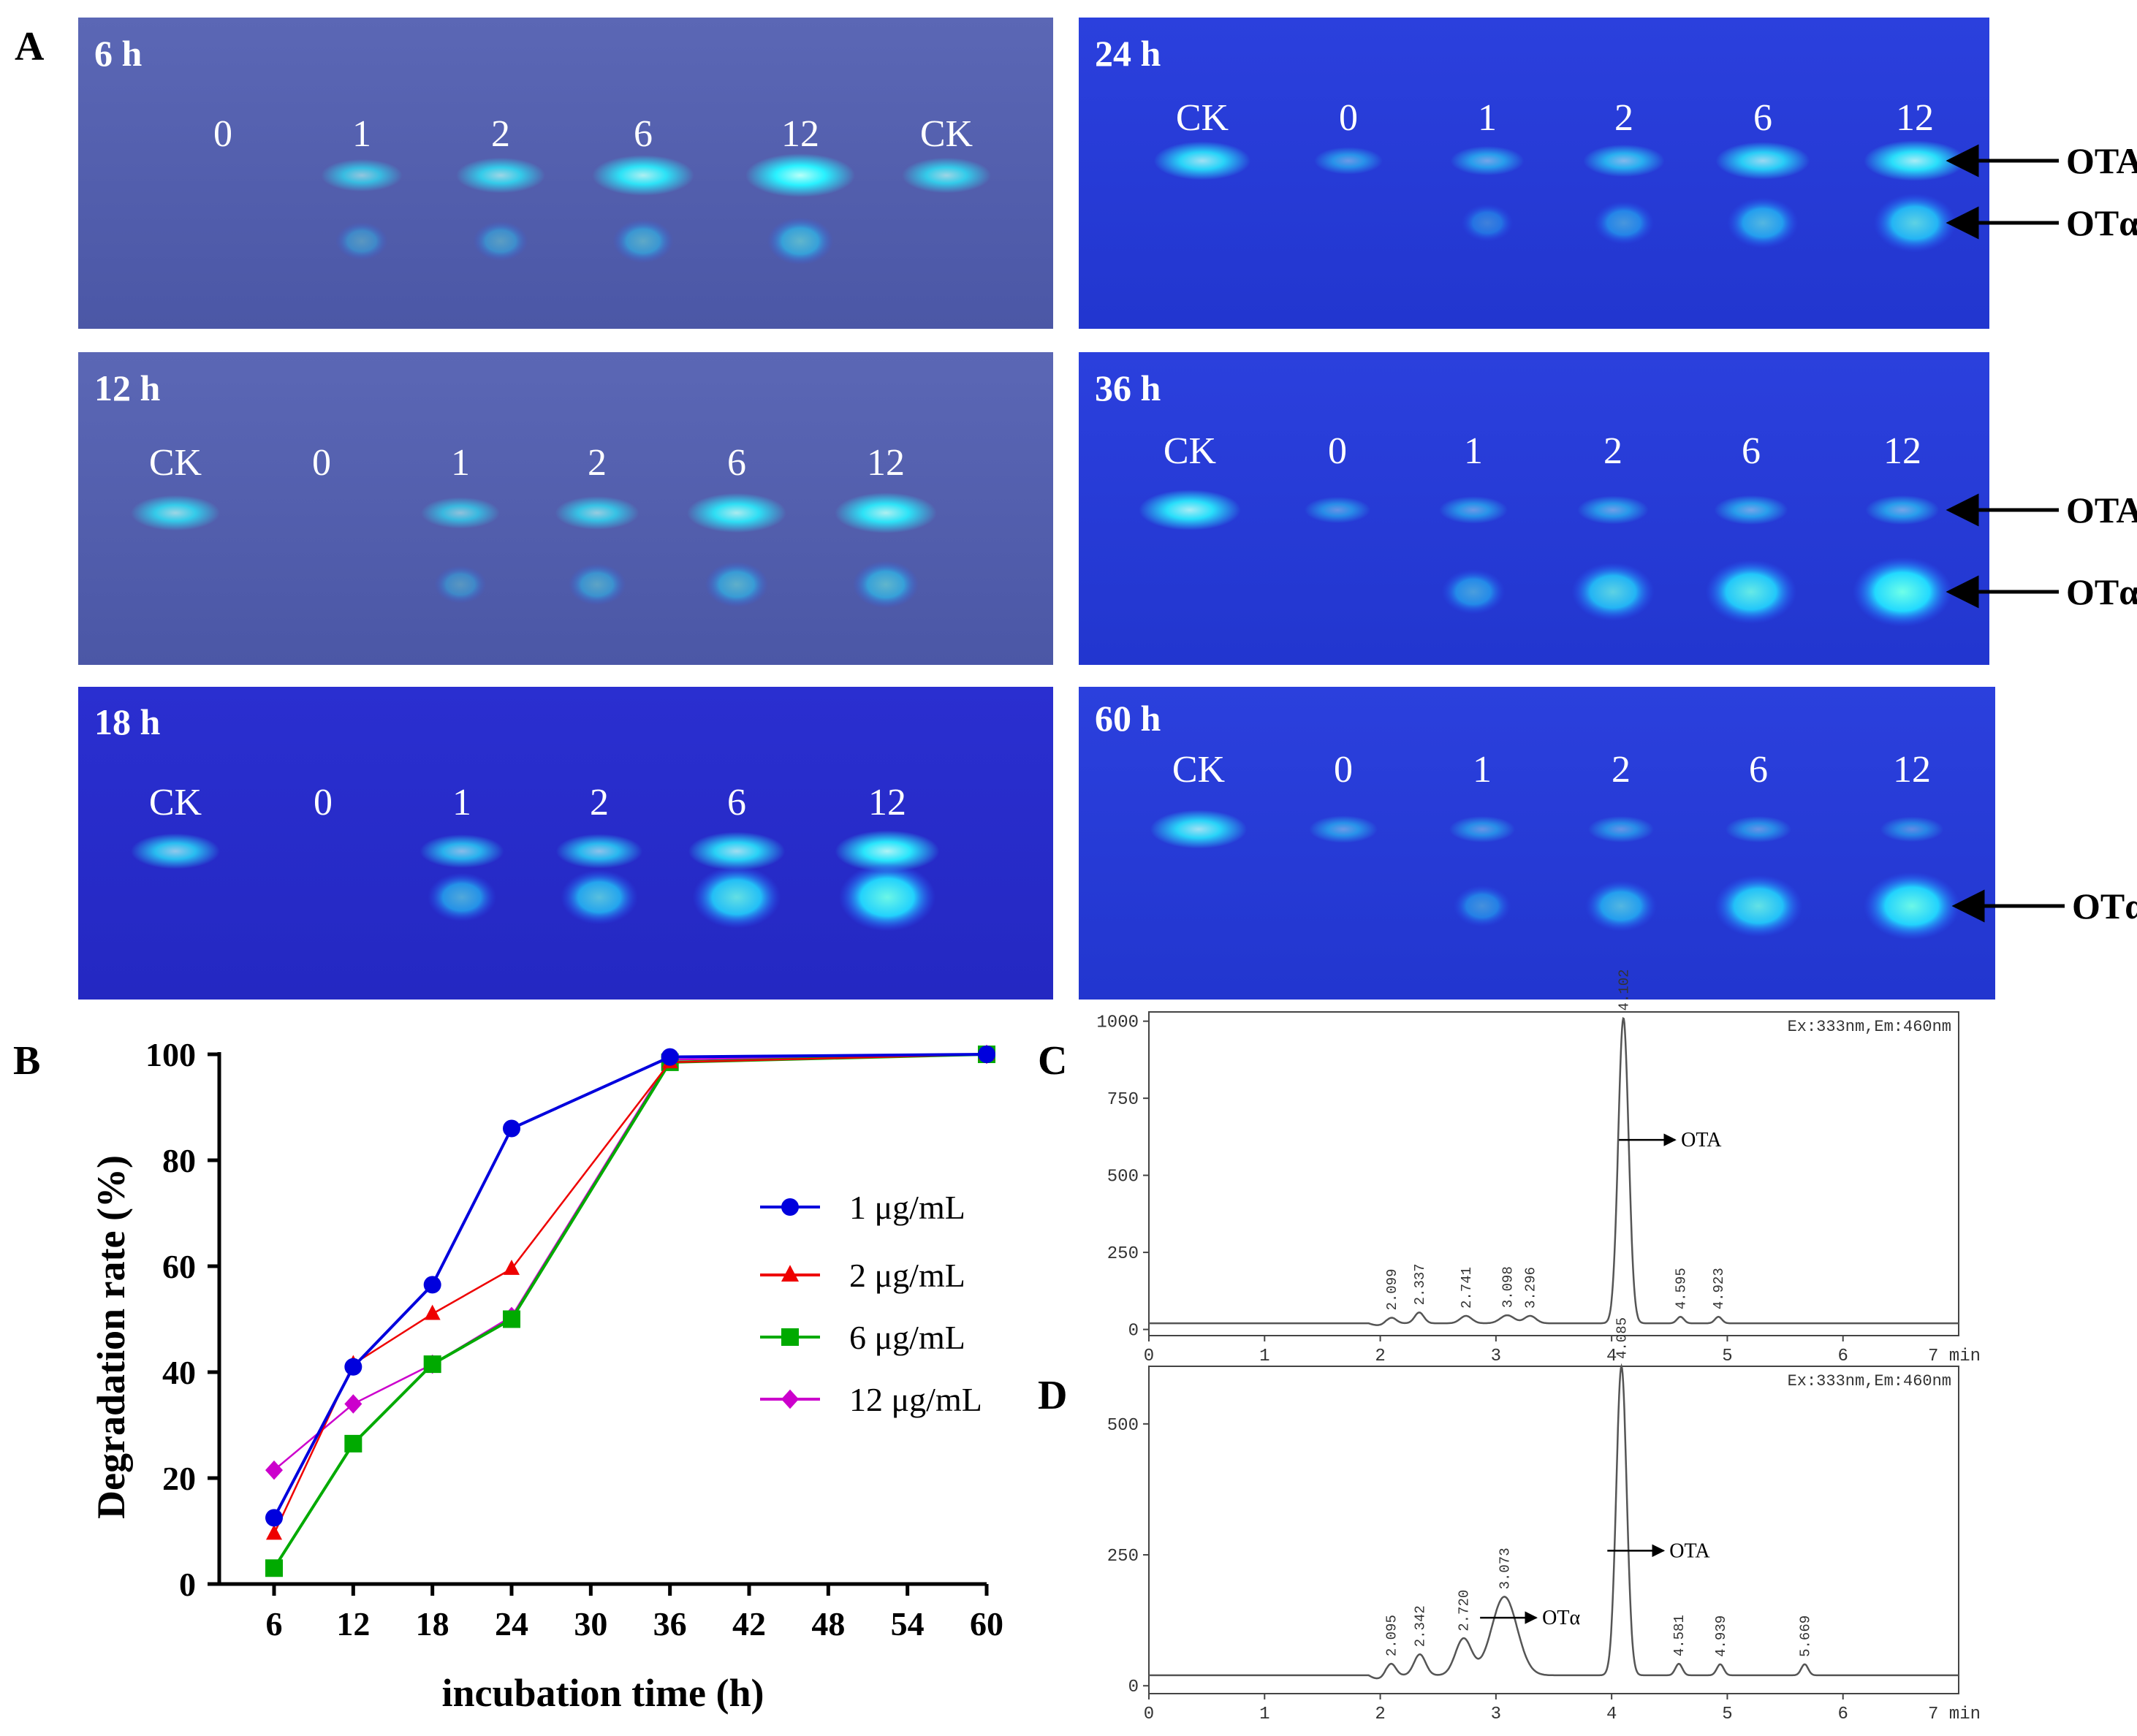 This screenshot has width=2137, height=1736. What do you see at coordinates (1719, 1288) in the screenshot?
I see `peak-rt-label: 4.923` at bounding box center [1719, 1288].